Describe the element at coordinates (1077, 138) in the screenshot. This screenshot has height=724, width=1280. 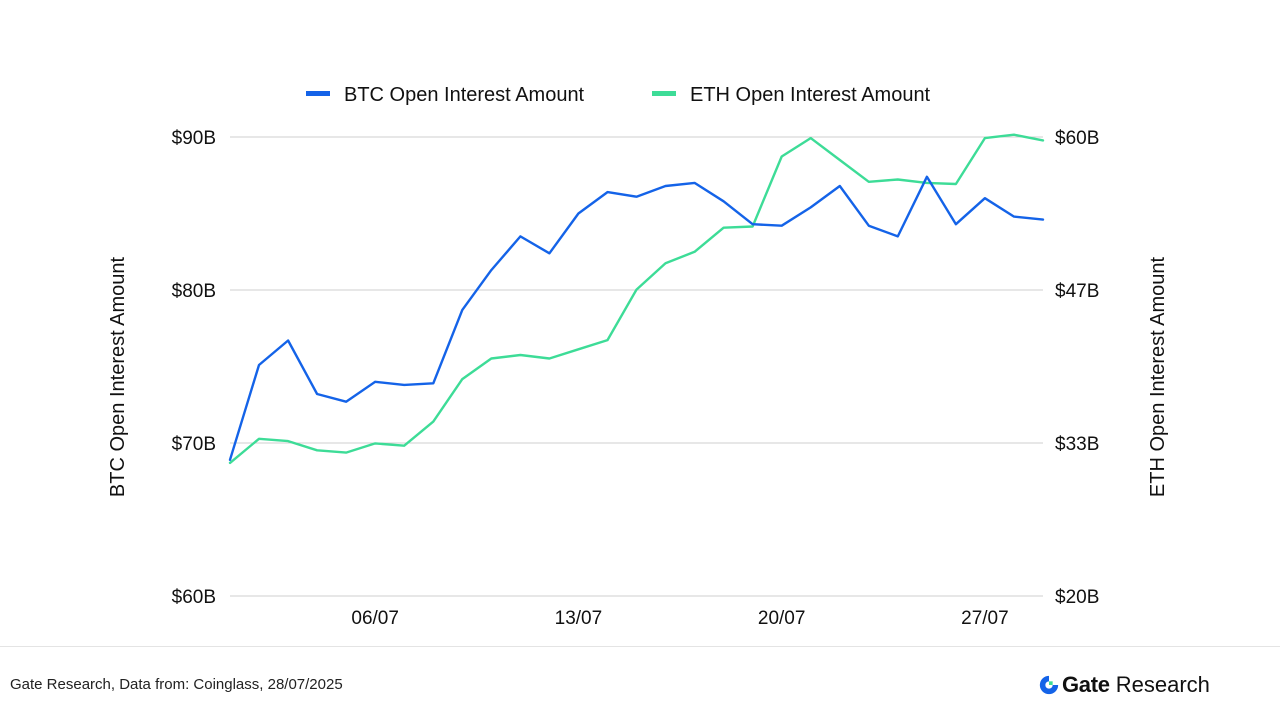
I see `right-tick-label: $60B` at that location.